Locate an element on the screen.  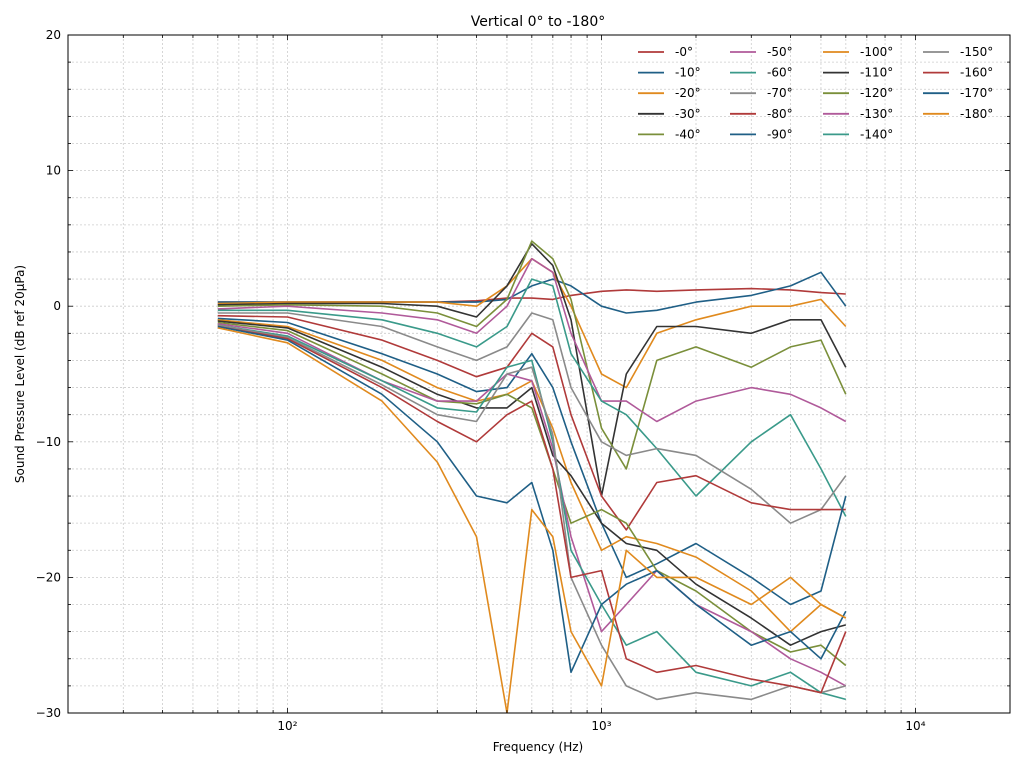
legend-label: -120° is located at coordinates (876, 93).